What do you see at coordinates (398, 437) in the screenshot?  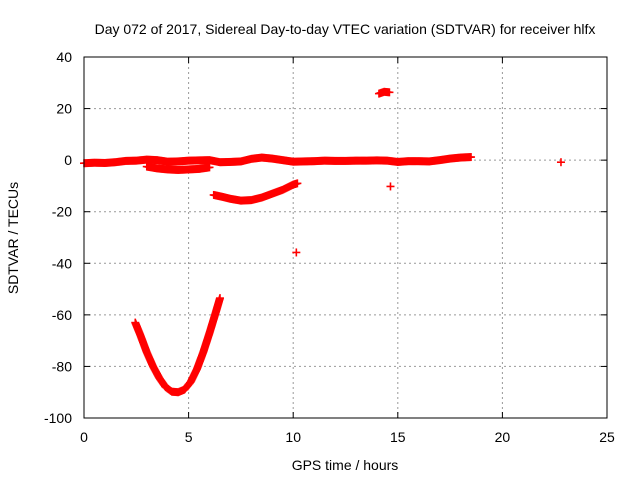 I see `x-tick-label: 15` at bounding box center [398, 437].